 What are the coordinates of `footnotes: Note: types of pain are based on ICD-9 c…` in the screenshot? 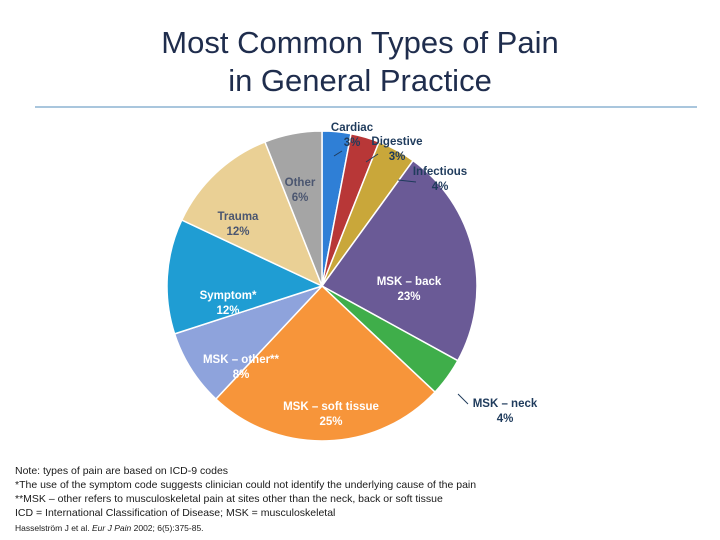 It's located at (365, 499).